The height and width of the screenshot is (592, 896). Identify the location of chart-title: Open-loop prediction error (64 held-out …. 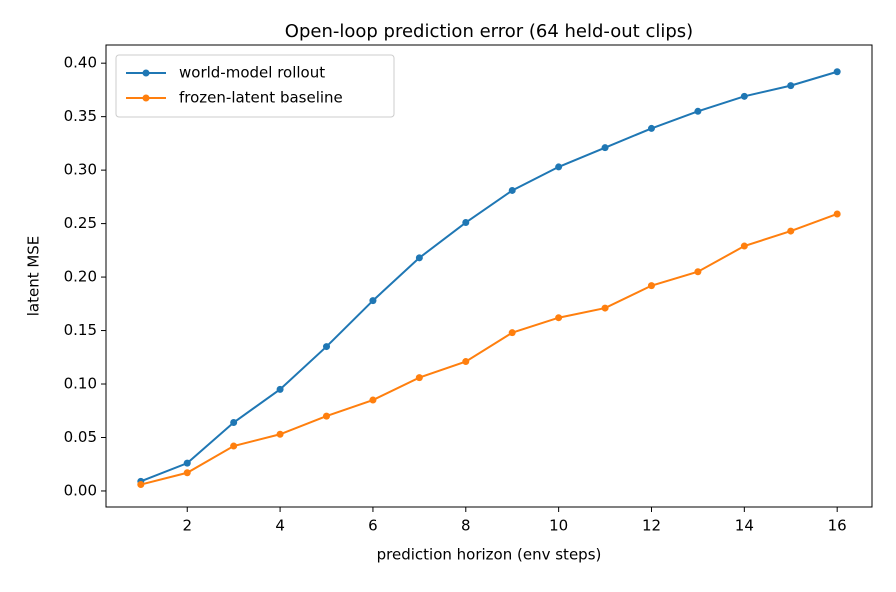
(489, 31).